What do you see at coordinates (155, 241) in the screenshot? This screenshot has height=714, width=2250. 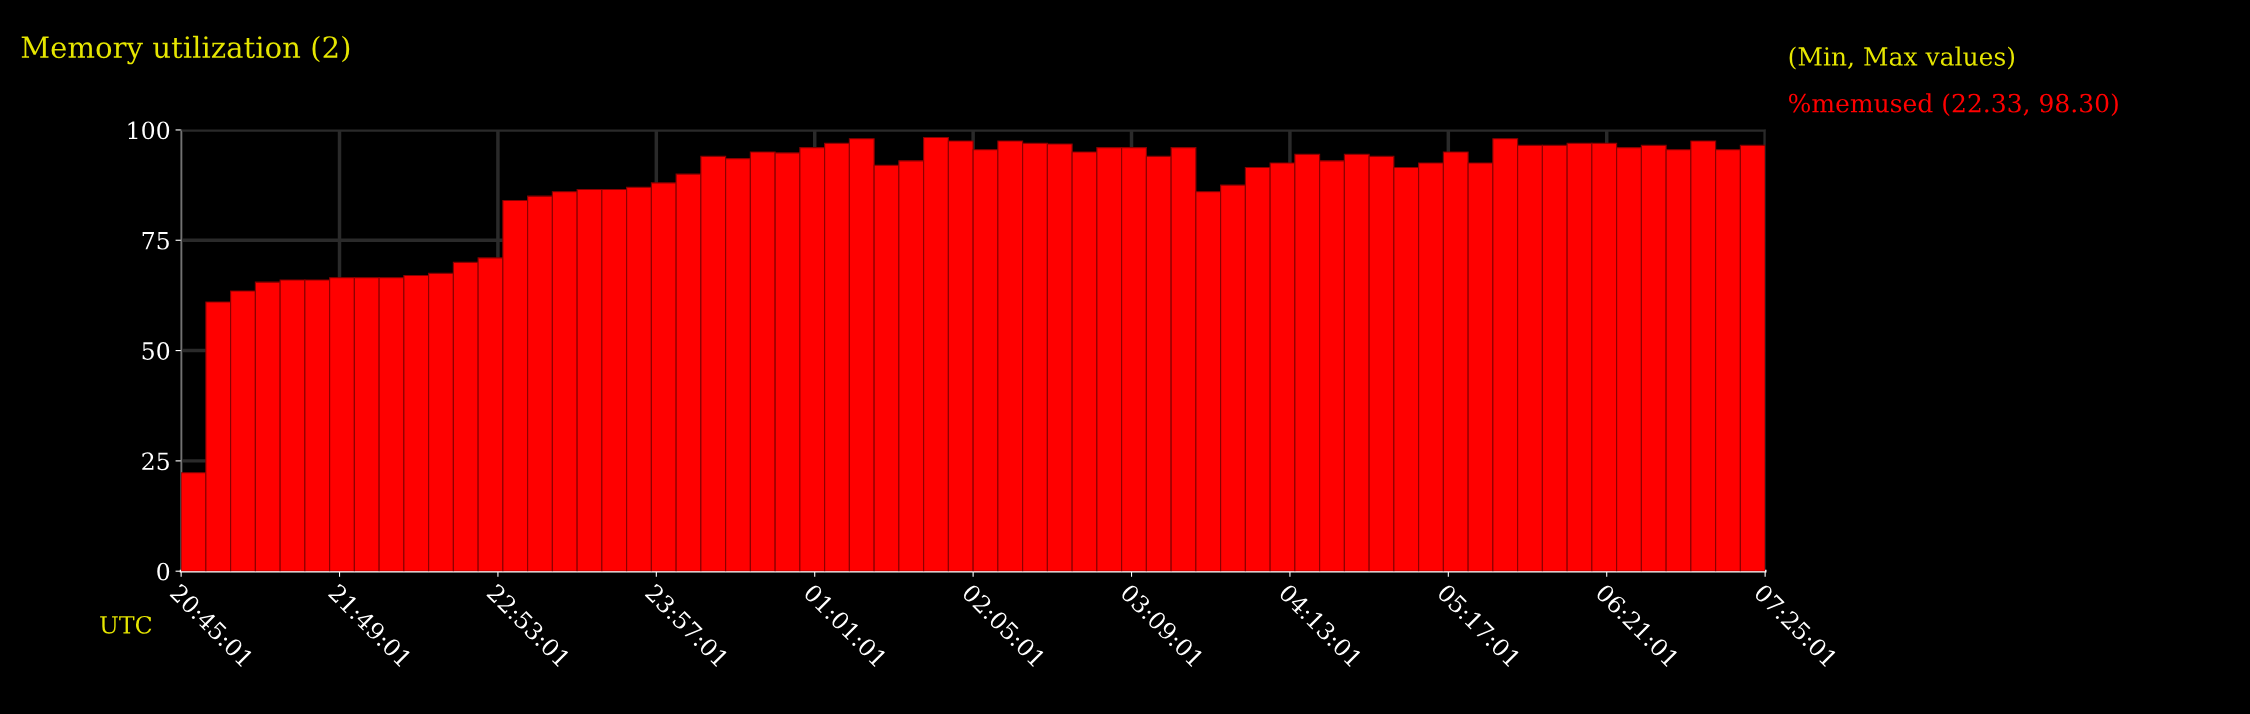 I see `y-tick-label: 75` at bounding box center [155, 241].